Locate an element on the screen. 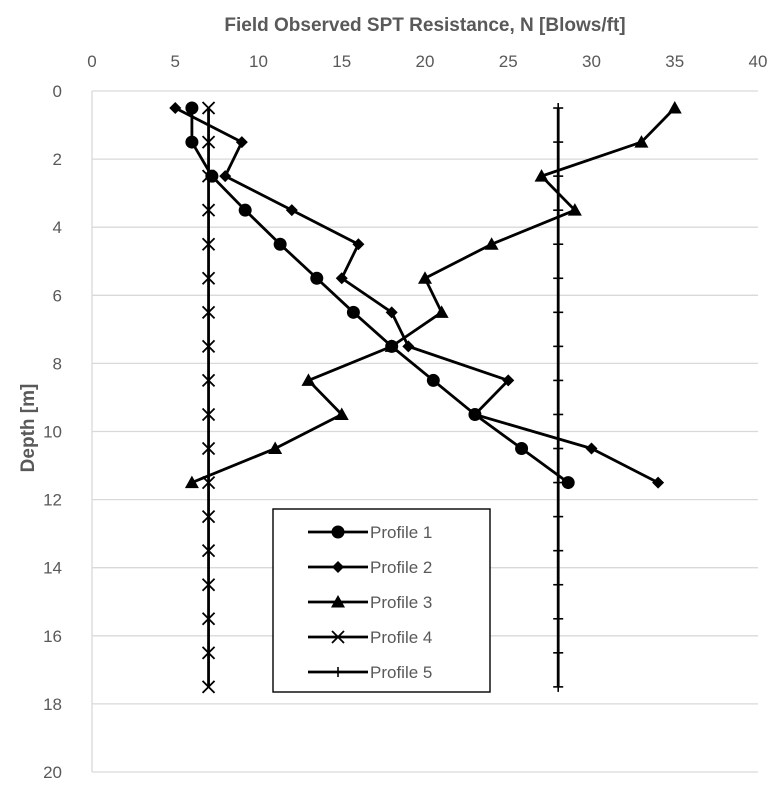  y-tick-label: 20 is located at coordinates (52, 772).